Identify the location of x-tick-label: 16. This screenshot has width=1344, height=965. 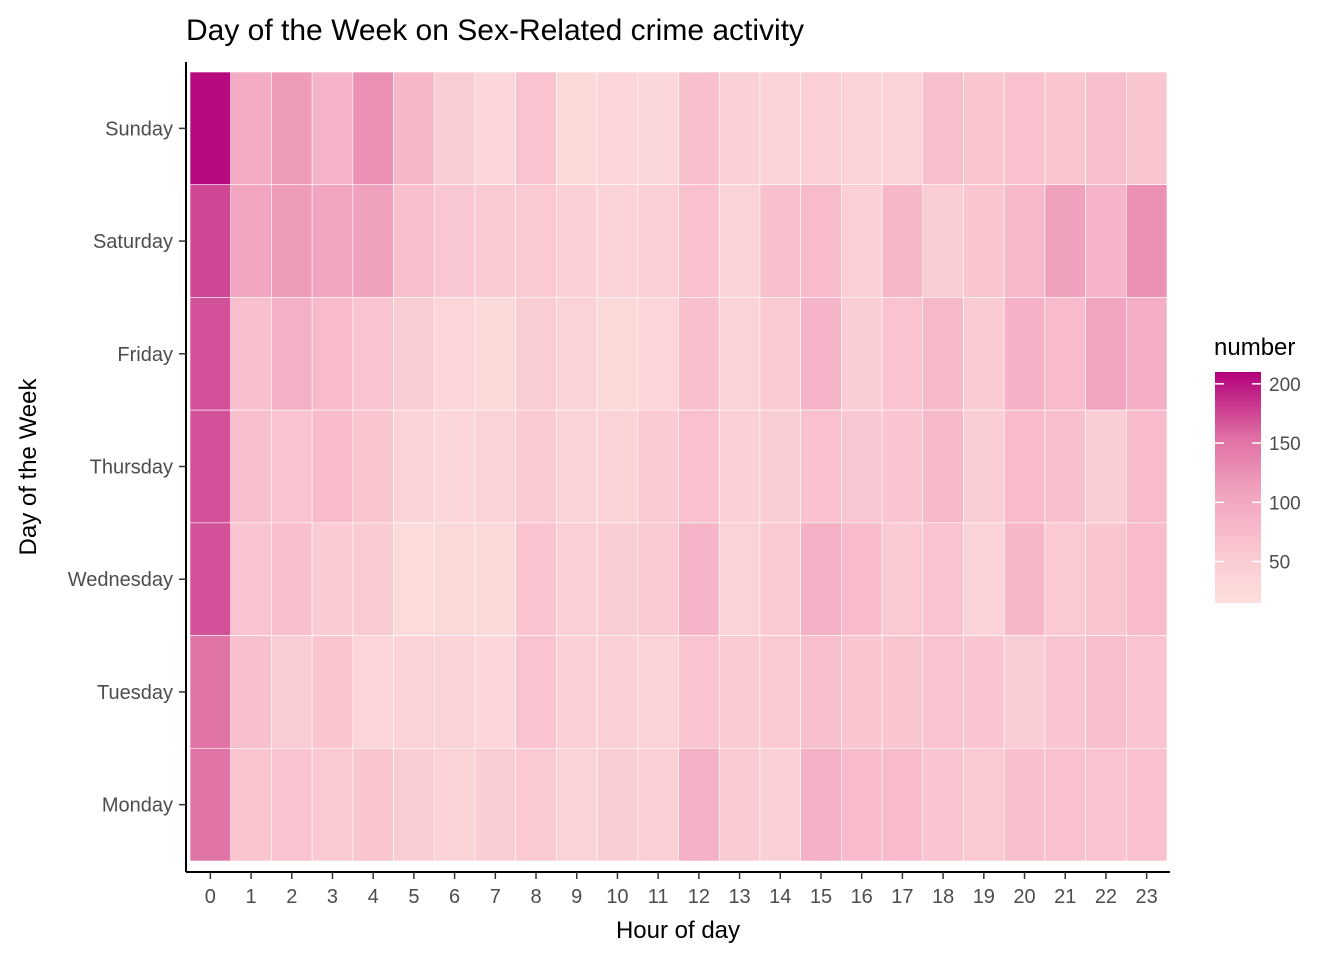
(862, 897).